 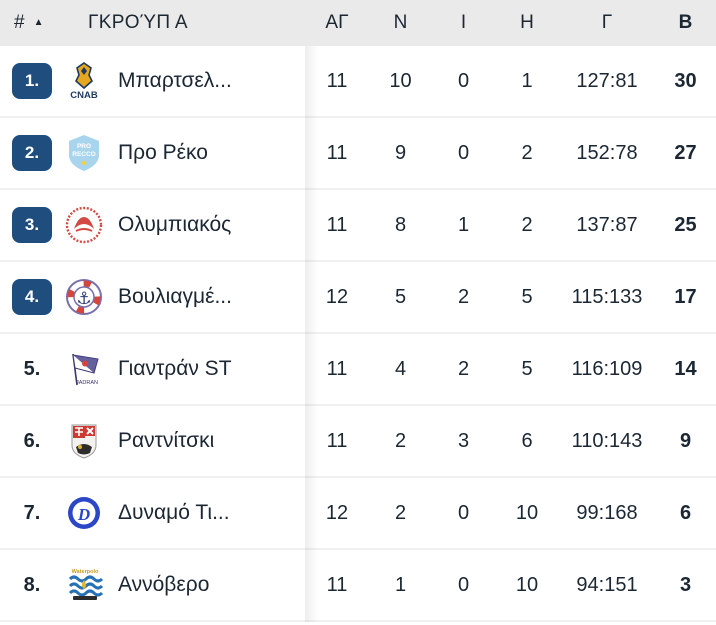 I want to click on stat-losses: 6, so click(x=527, y=440).